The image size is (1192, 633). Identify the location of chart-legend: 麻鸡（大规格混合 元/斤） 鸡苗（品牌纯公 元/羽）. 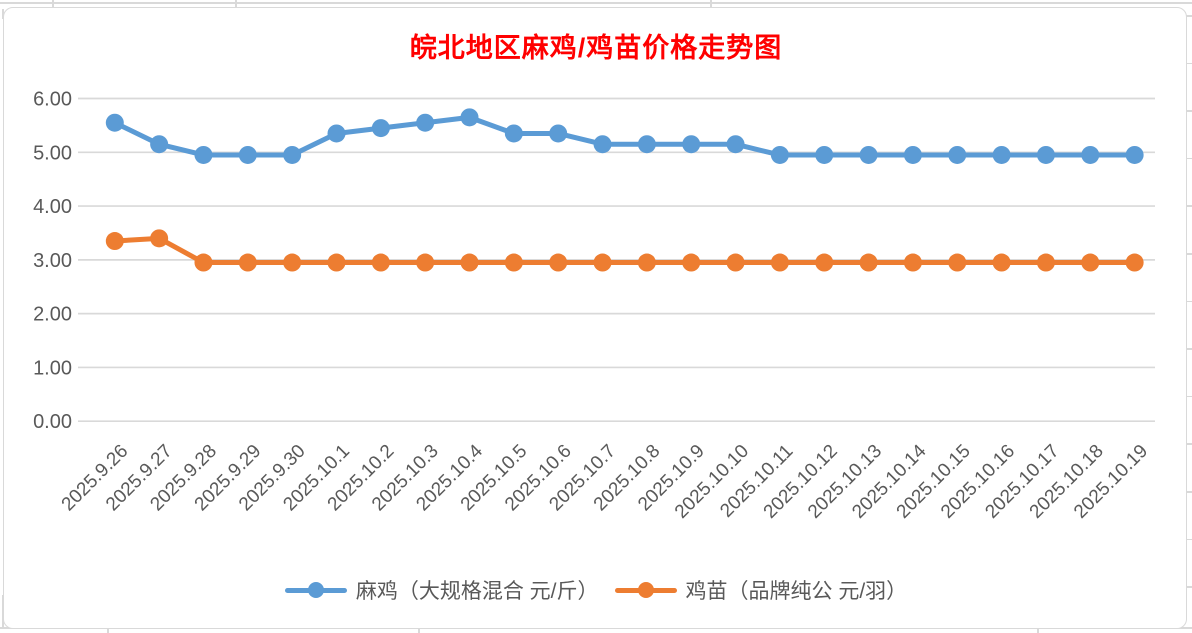
(596, 590).